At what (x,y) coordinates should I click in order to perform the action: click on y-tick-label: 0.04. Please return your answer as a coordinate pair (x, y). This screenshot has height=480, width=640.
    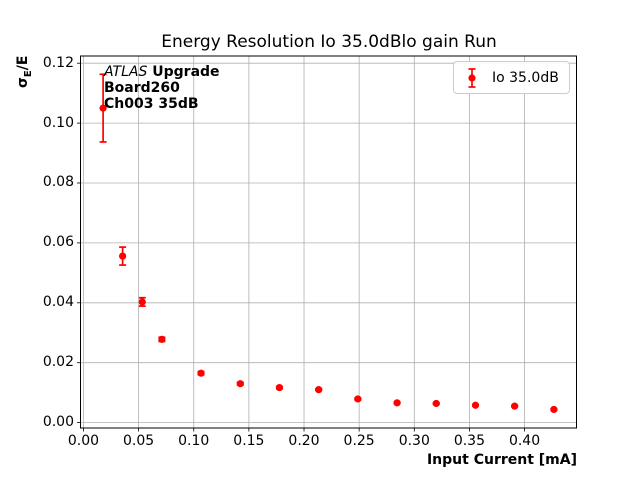
    Looking at the image, I should click on (58, 302).